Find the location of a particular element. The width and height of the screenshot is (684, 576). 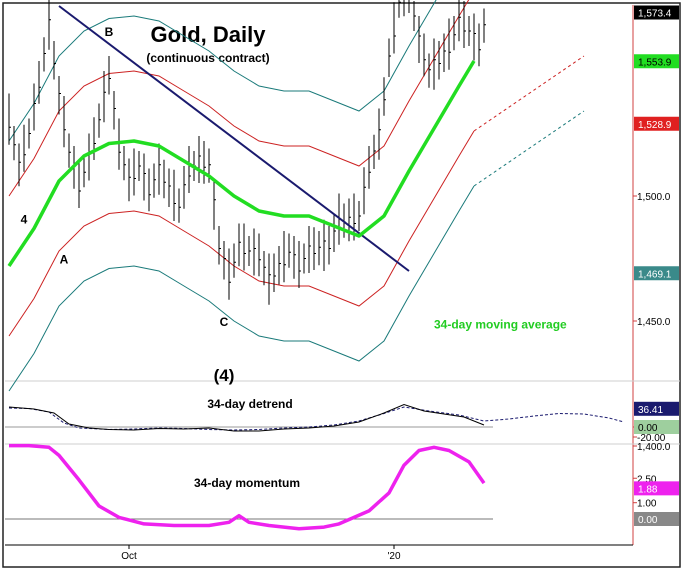

price-tag-label: 36.41 is located at coordinates (650, 410).